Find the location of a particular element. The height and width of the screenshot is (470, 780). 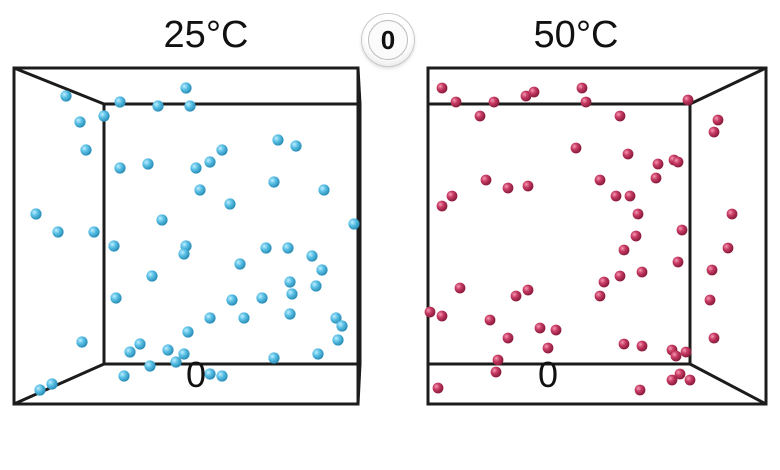

right-collision-count: 0 is located at coordinates (548, 374).